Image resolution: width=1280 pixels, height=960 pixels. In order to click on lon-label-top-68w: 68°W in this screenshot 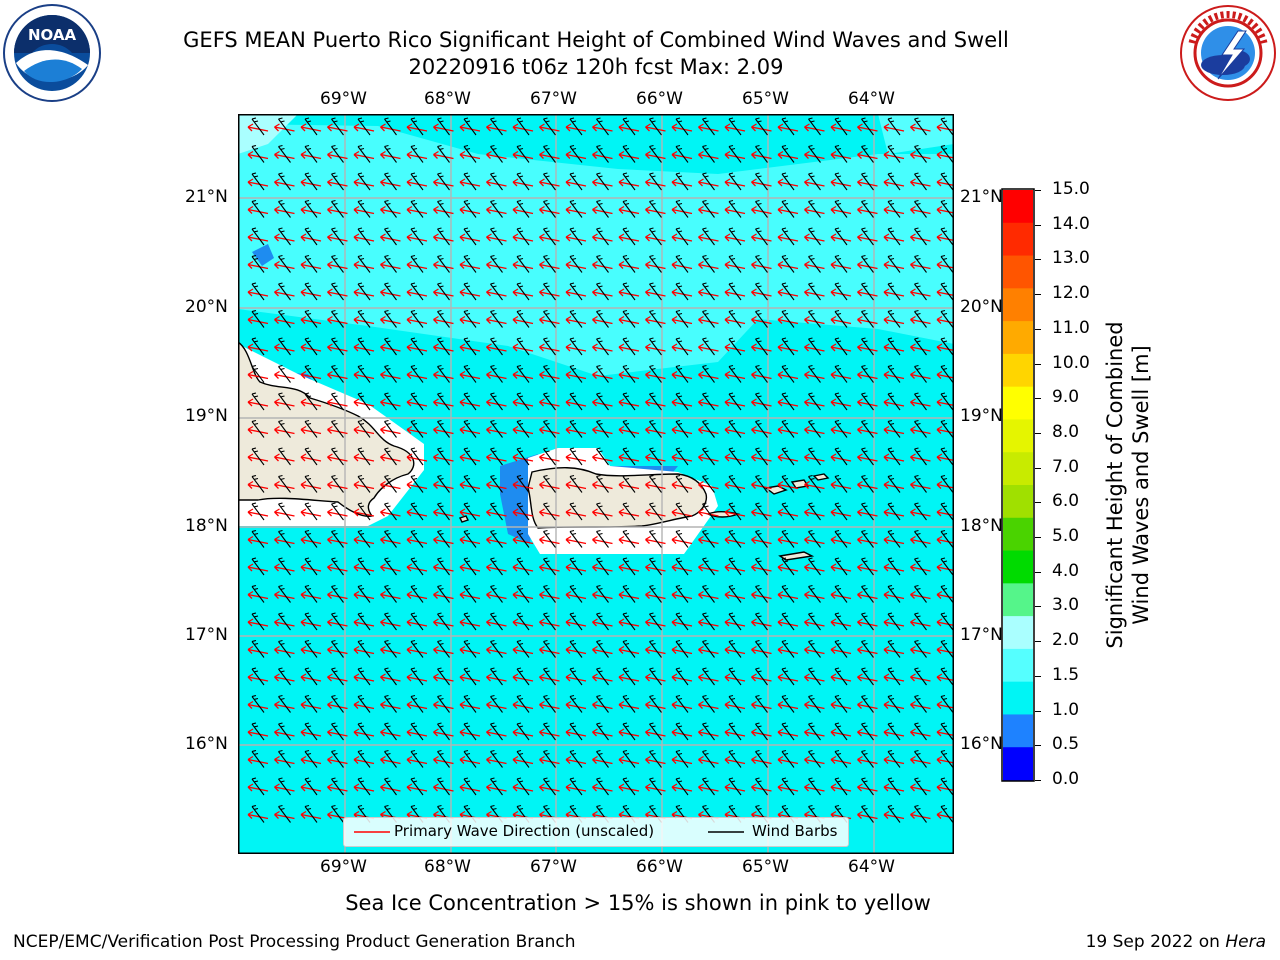, I will do `click(447, 99)`.